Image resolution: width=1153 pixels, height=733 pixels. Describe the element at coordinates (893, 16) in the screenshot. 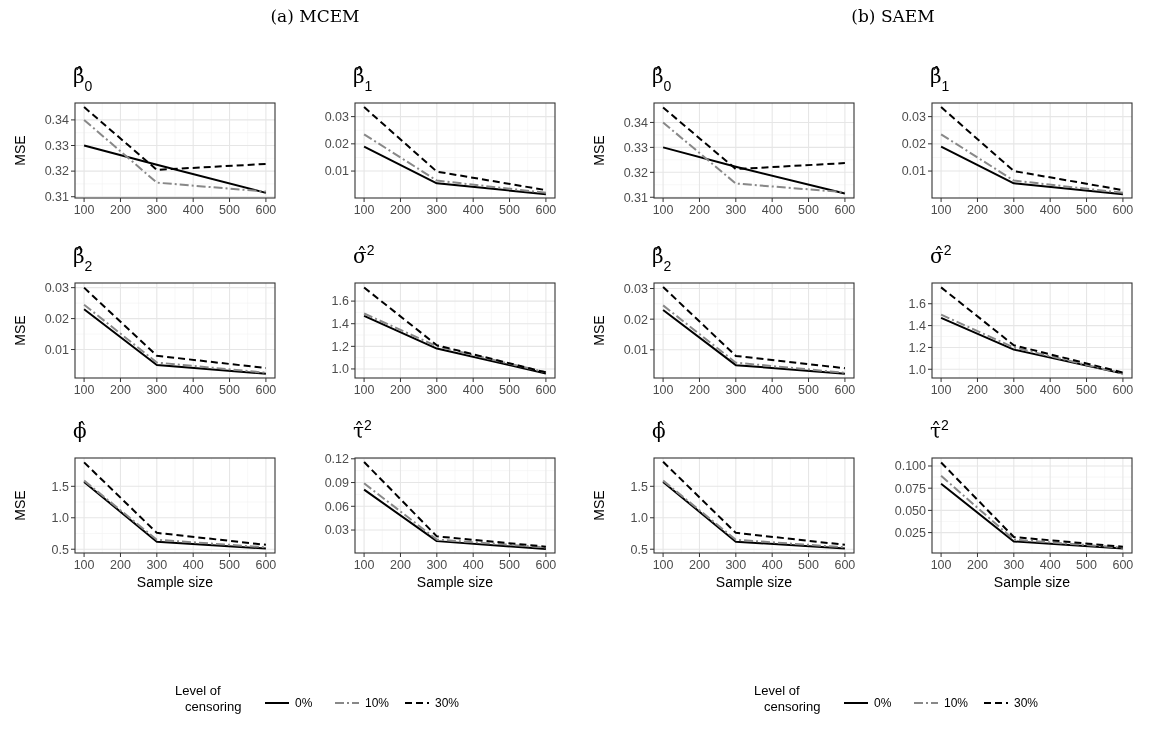

I see `text: (b) SAEM` at that location.